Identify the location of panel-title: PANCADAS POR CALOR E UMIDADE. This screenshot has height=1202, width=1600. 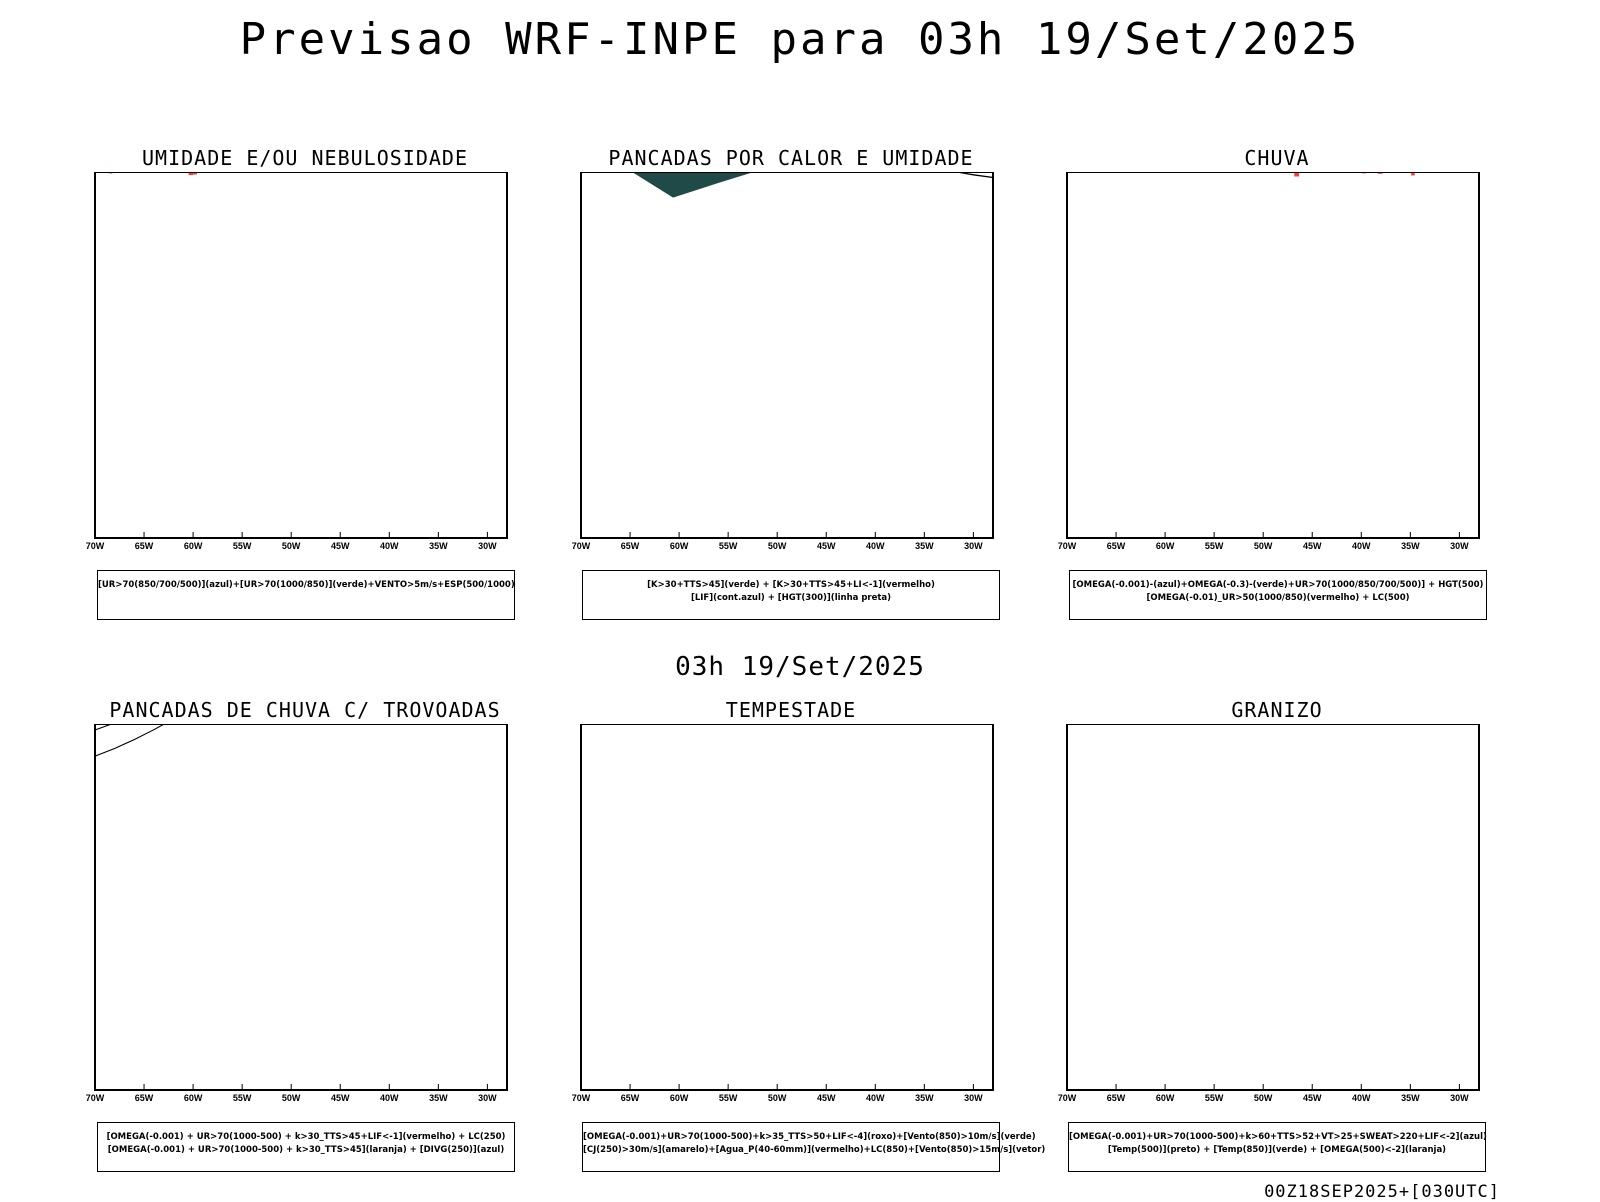
(791, 158).